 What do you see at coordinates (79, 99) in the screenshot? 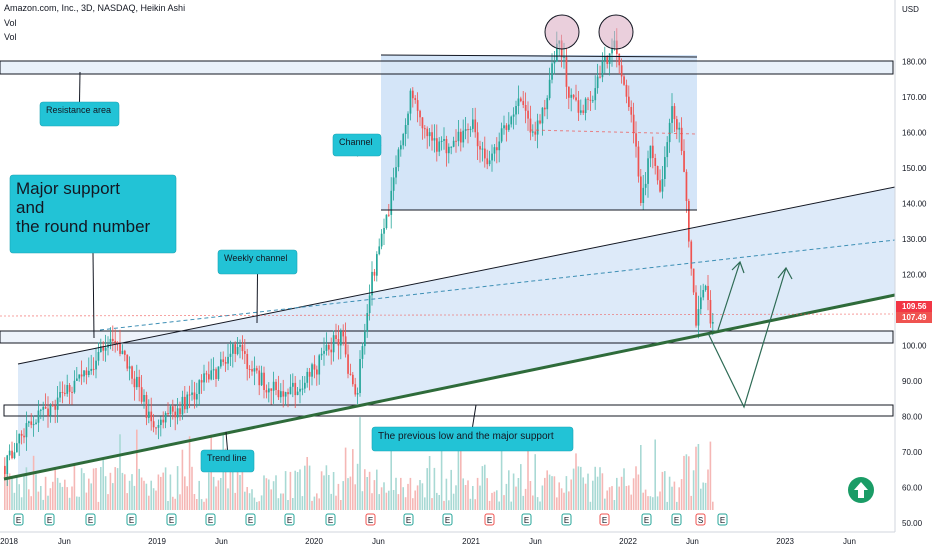
I see `resistance-area-callout: Resistance area` at bounding box center [79, 99].